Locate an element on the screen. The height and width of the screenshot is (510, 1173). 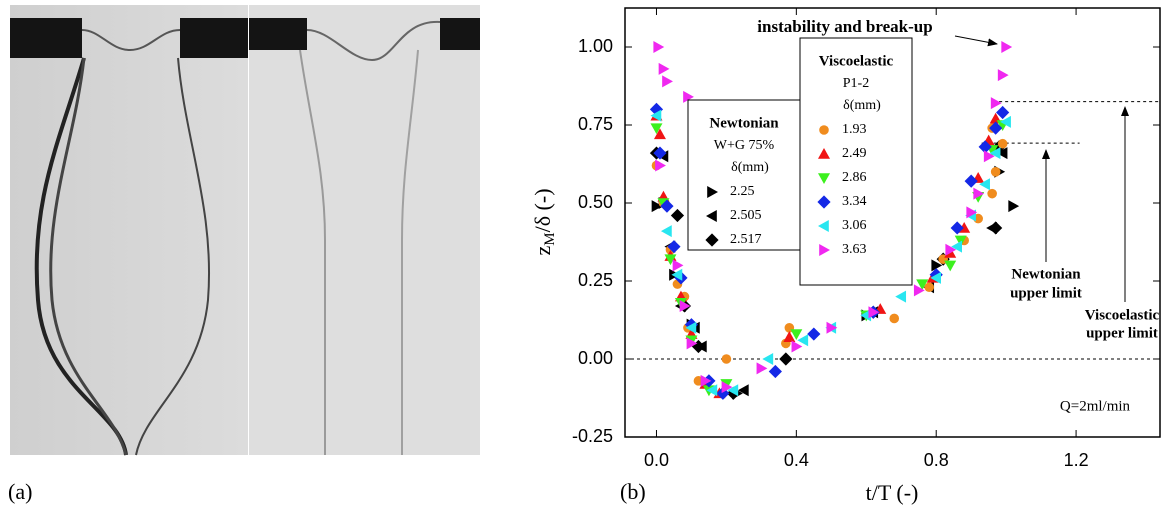
annotation: Viscoelastic is located at coordinates (1122, 315).